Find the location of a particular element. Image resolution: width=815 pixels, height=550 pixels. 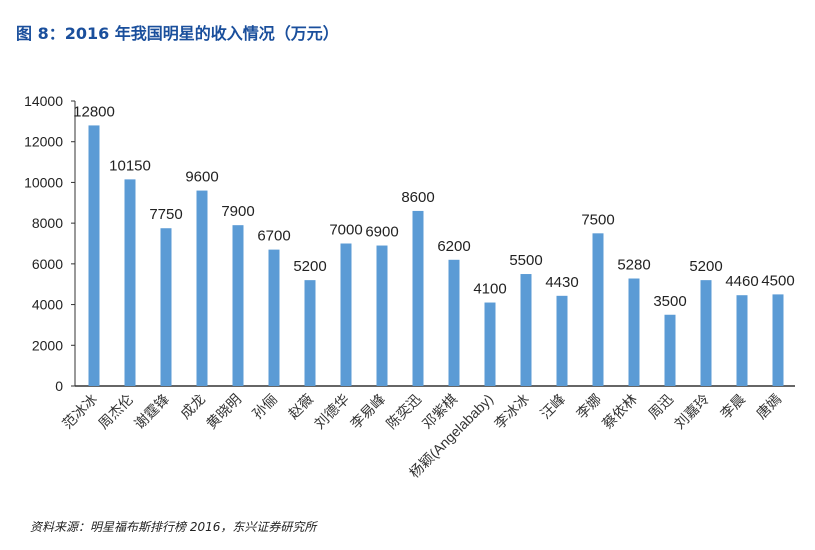

x-tick-label: 唐嫣 is located at coordinates (768, 406).